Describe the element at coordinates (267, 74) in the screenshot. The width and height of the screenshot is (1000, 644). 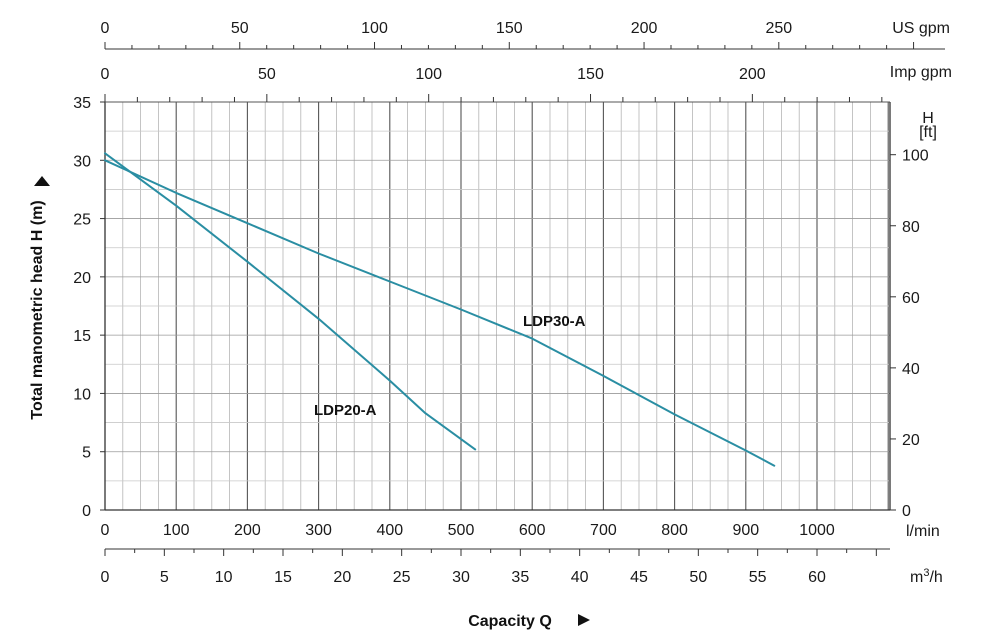
I see `imp-gpm-tick-label: 50` at that location.